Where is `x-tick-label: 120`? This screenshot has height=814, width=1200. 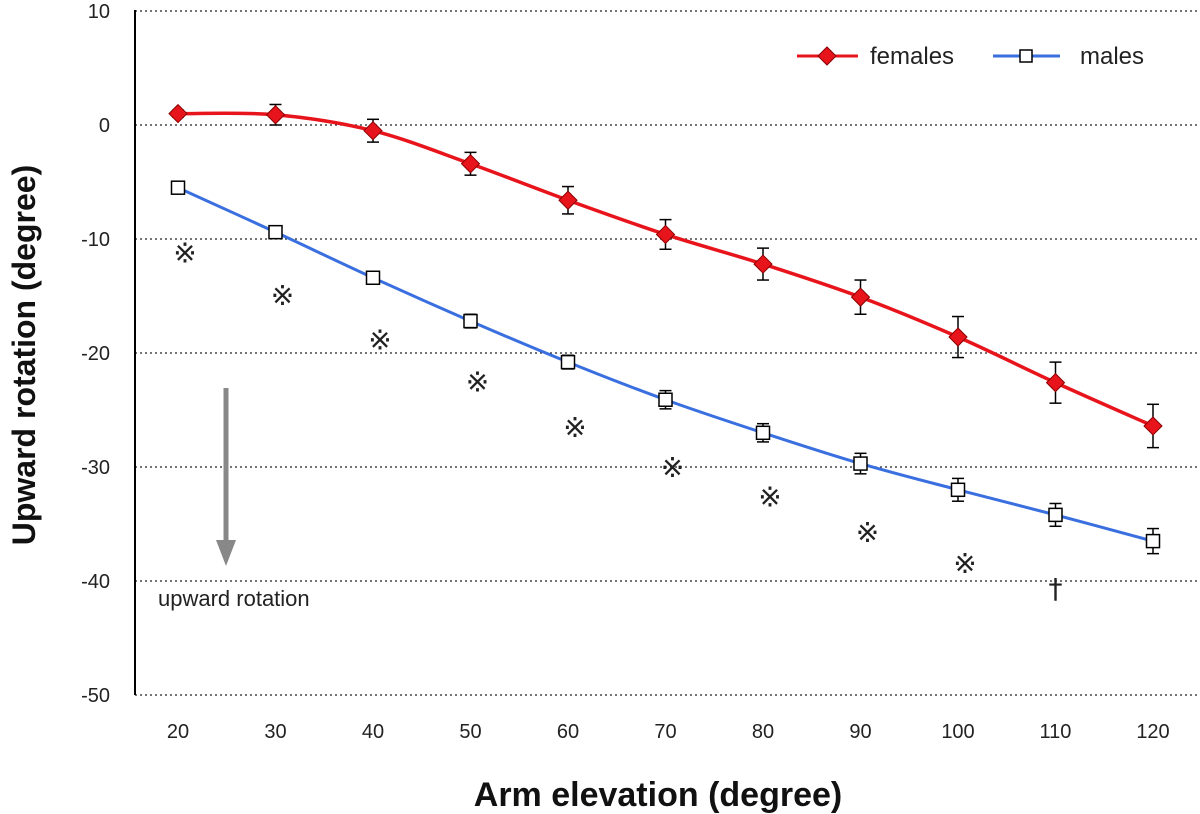
x-tick-label: 120 is located at coordinates (1152, 732).